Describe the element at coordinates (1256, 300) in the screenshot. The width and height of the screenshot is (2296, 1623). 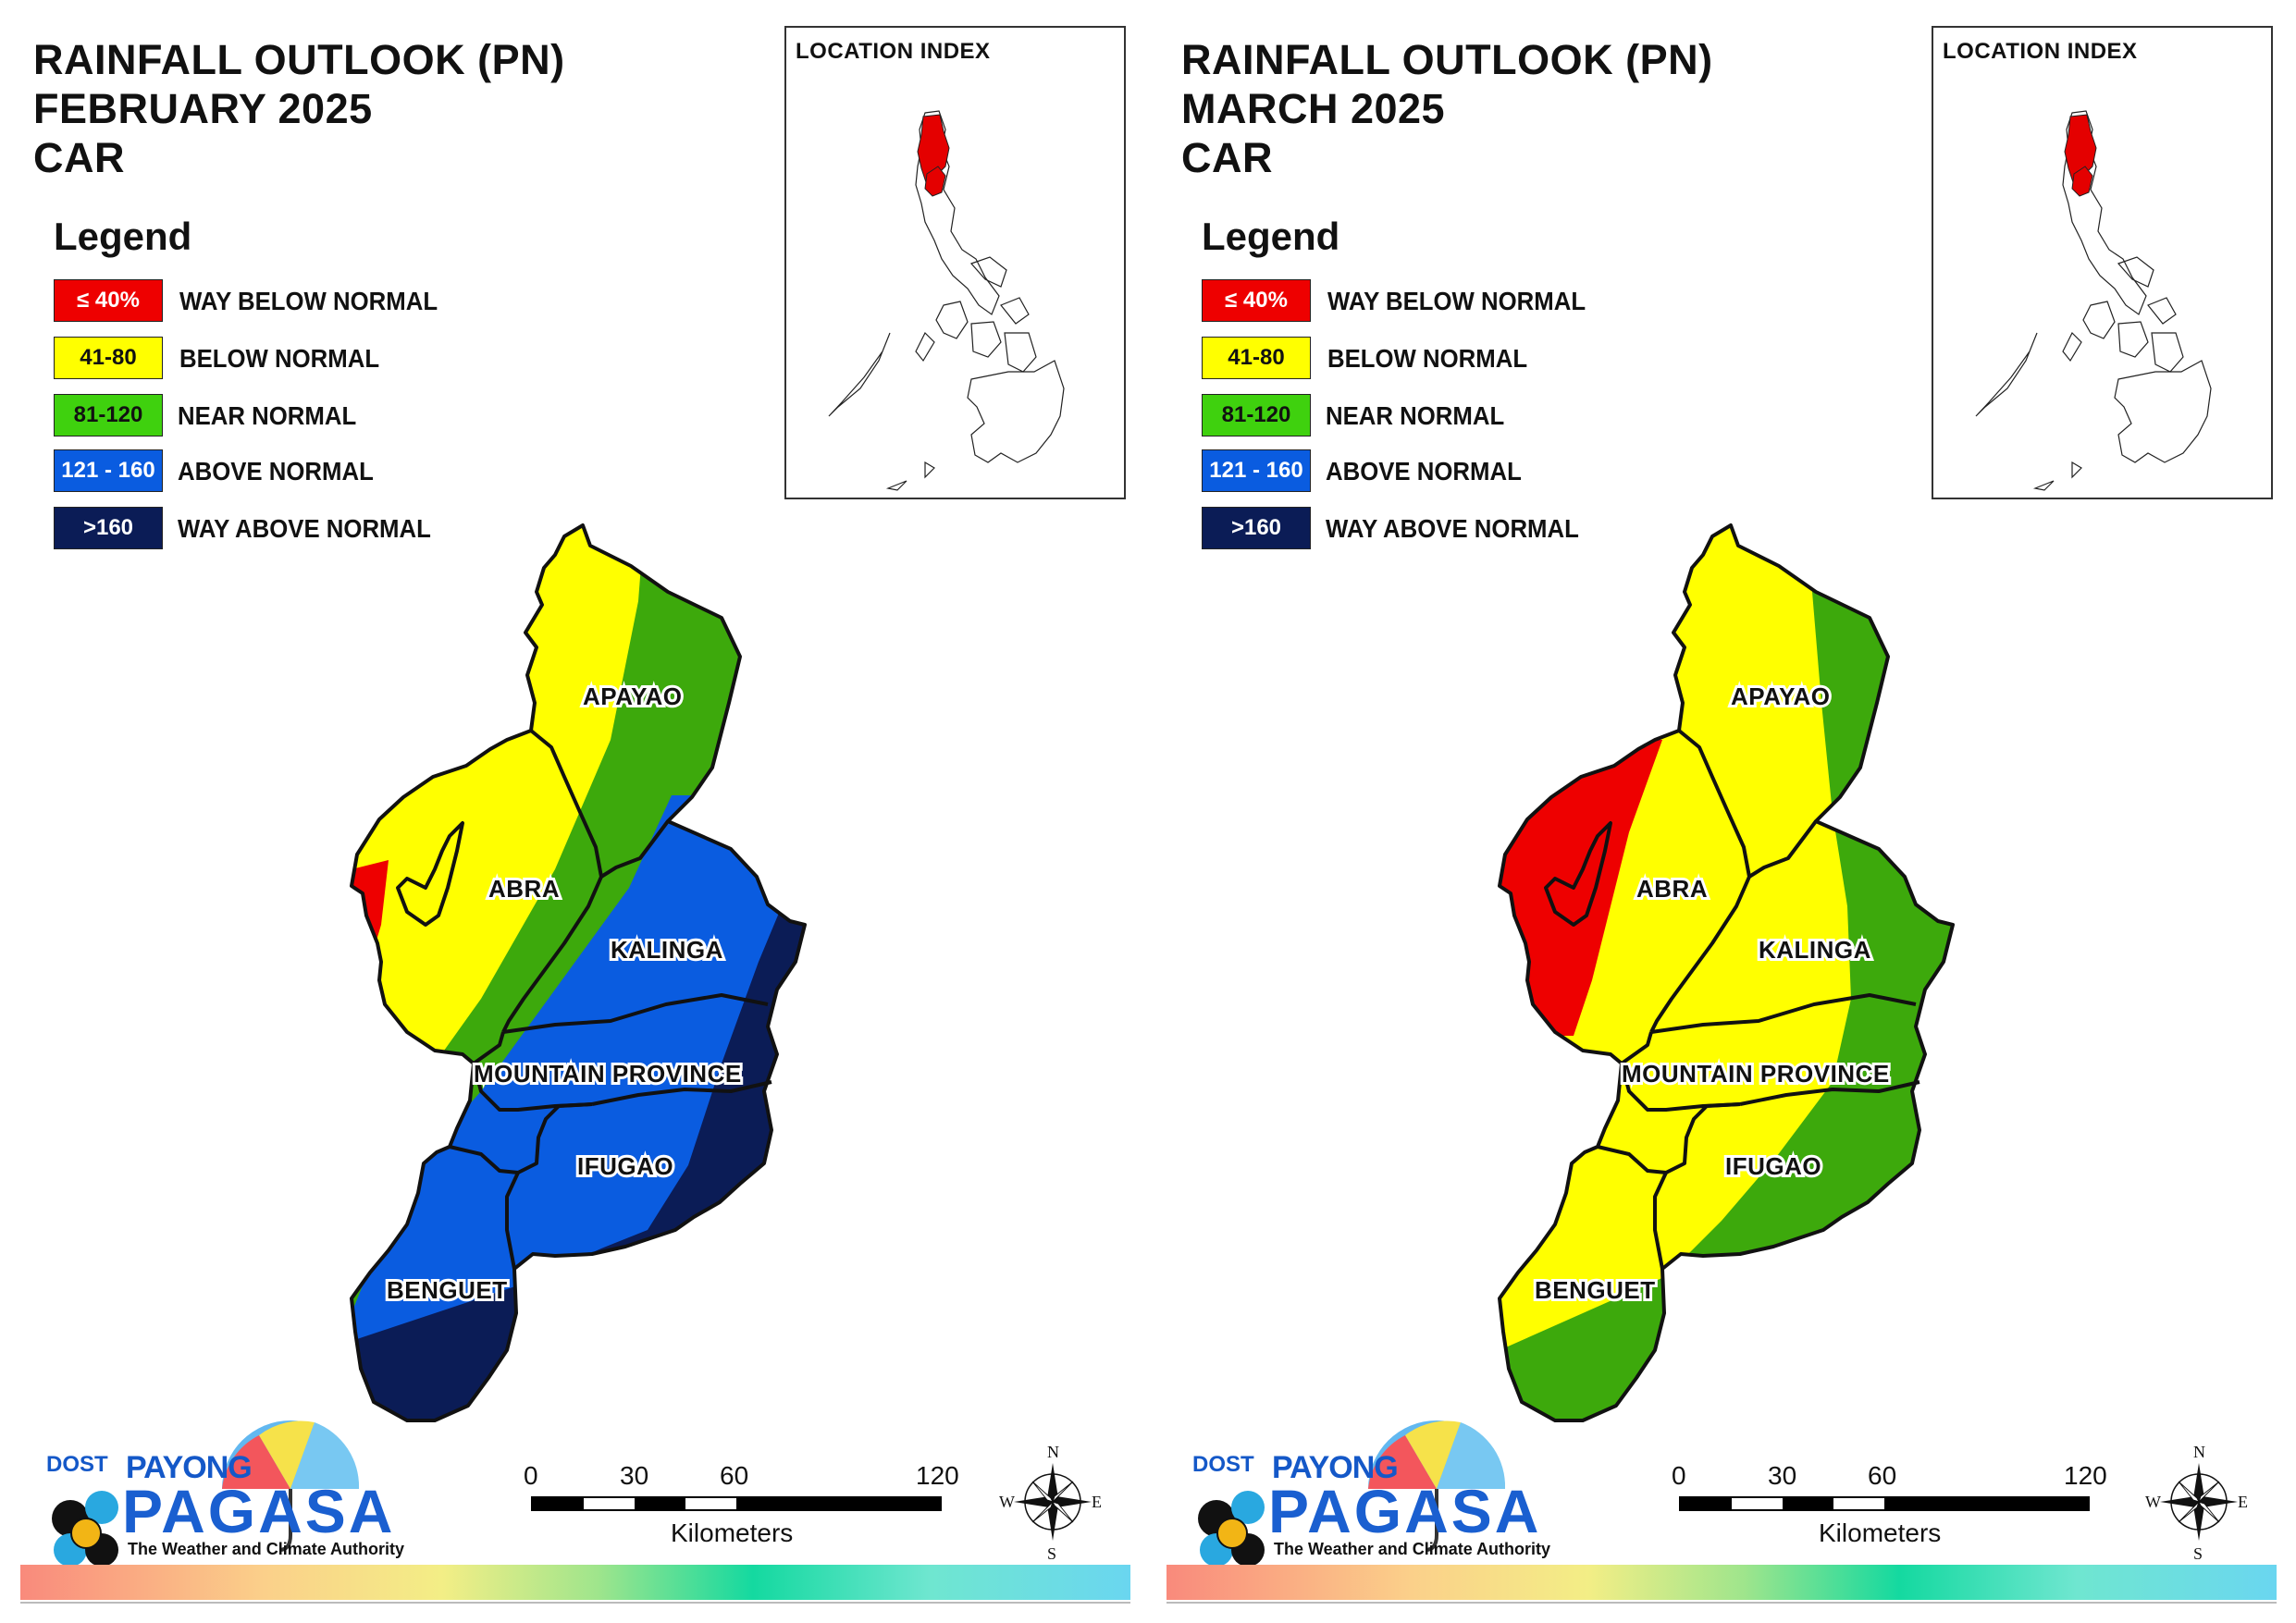
I see `legend-swatch: ≤ 40%` at that location.